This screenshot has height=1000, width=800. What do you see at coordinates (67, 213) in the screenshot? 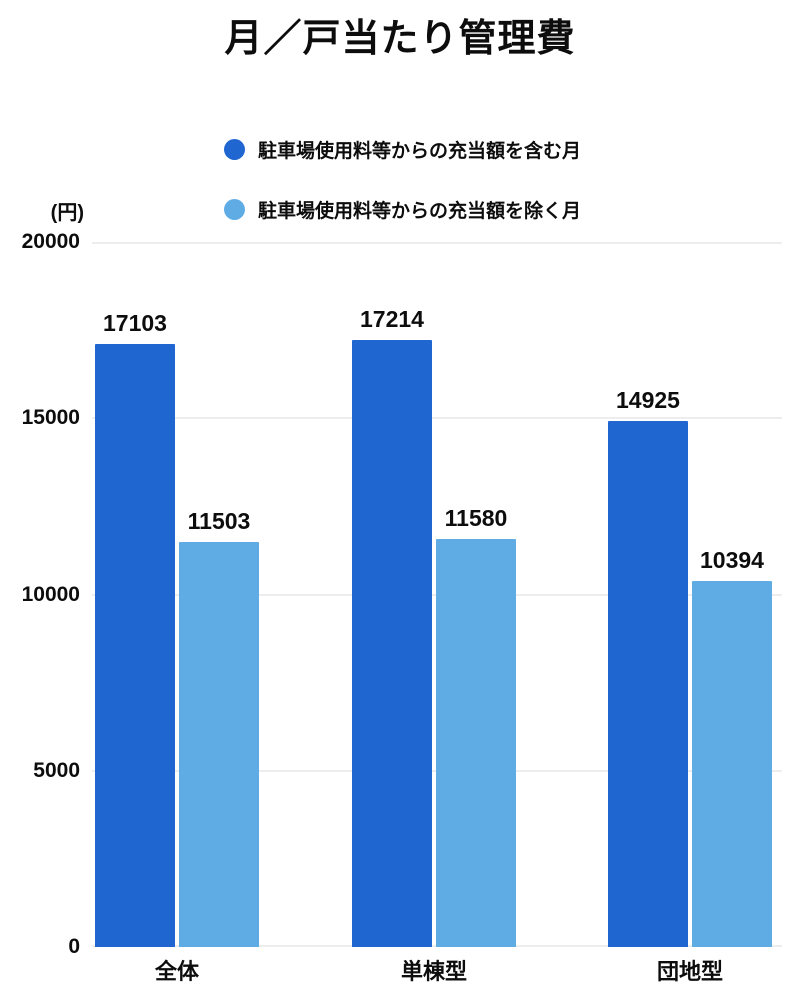
I see `y-axis-unit-label: (円)` at bounding box center [67, 213].